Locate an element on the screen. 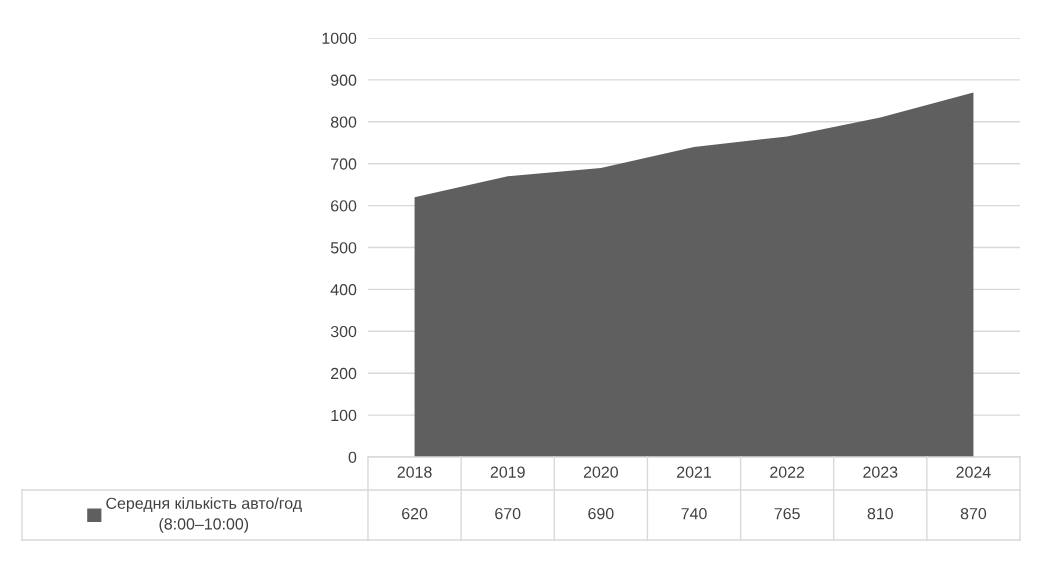  y-tick-label: 400 is located at coordinates (343, 290).